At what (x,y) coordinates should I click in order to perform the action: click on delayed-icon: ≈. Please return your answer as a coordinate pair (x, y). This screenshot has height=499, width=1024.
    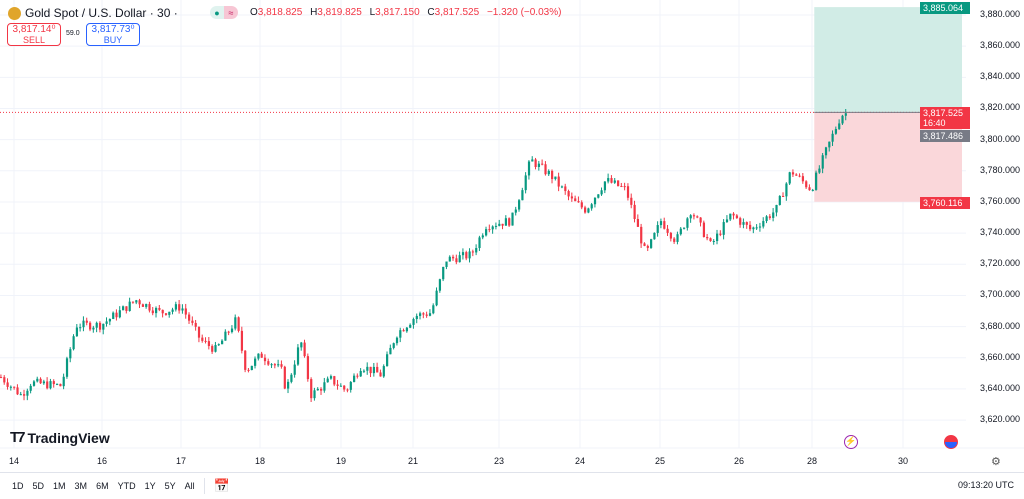
    Looking at the image, I should click on (231, 12).